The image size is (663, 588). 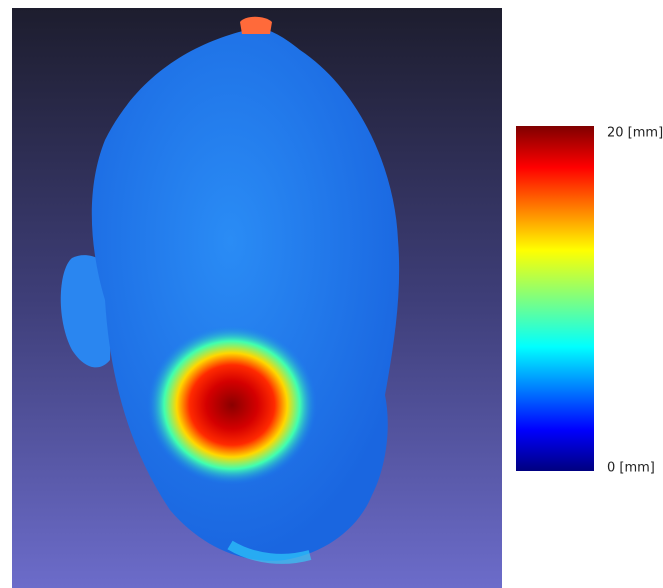 What do you see at coordinates (86, 311) in the screenshot?
I see `ear` at bounding box center [86, 311].